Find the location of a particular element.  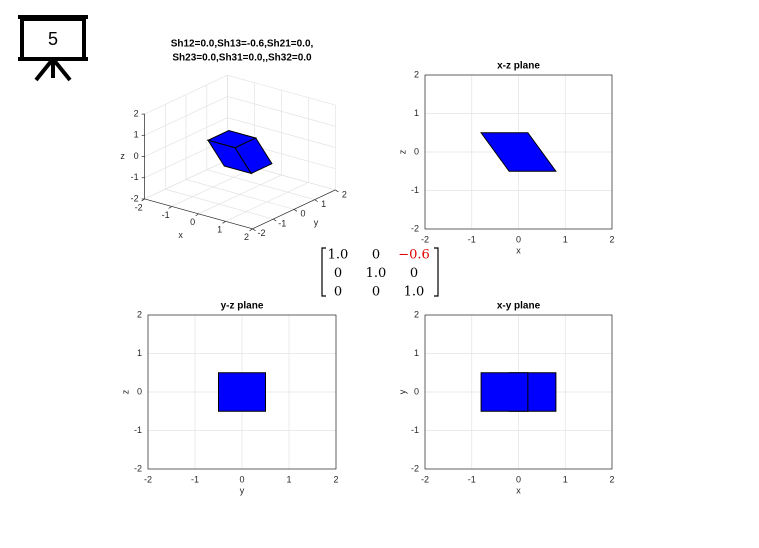

matrix-cell: −0.6 is located at coordinates (414, 255).